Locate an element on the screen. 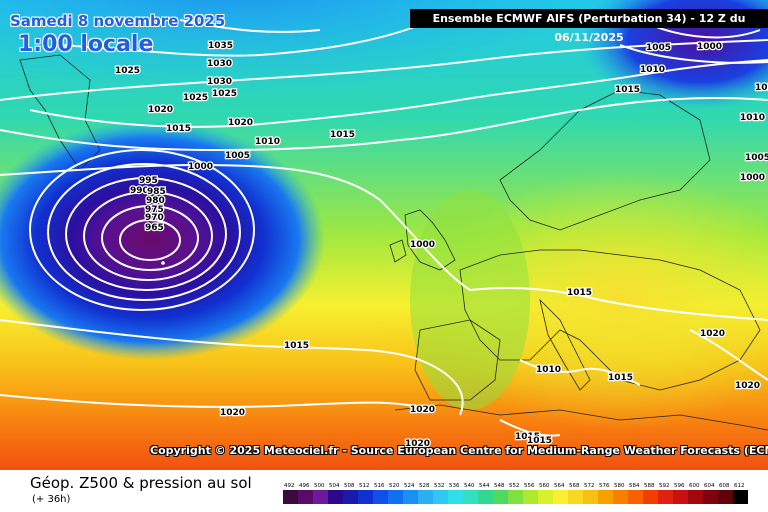 The height and width of the screenshot is (512, 768). colorbar-tick-label: 540 is located at coordinates (469, 486).